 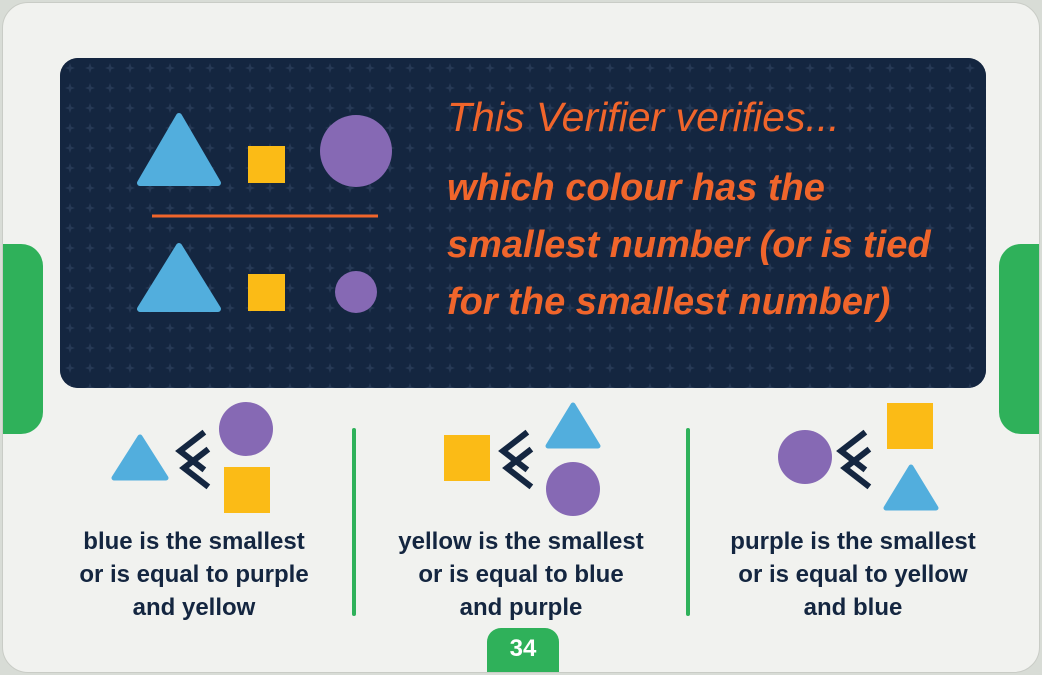 I want to click on criterion-yellow-illustration, so click(x=522, y=459).